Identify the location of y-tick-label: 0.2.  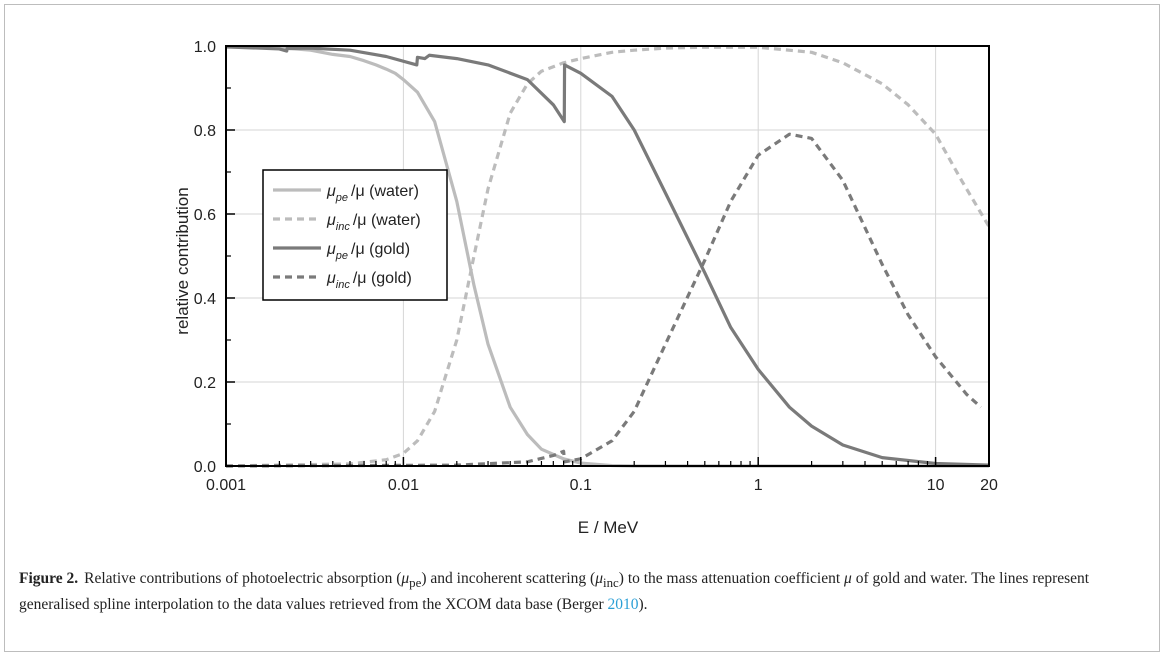
(205, 383).